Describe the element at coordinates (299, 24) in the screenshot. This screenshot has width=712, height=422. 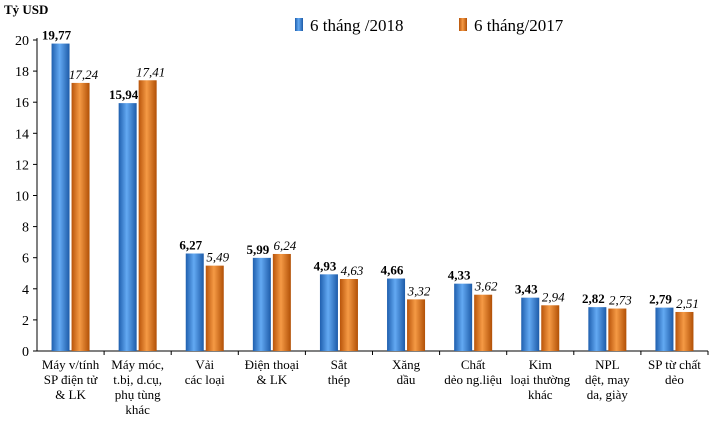
I see `legend-swatch-2018` at that location.